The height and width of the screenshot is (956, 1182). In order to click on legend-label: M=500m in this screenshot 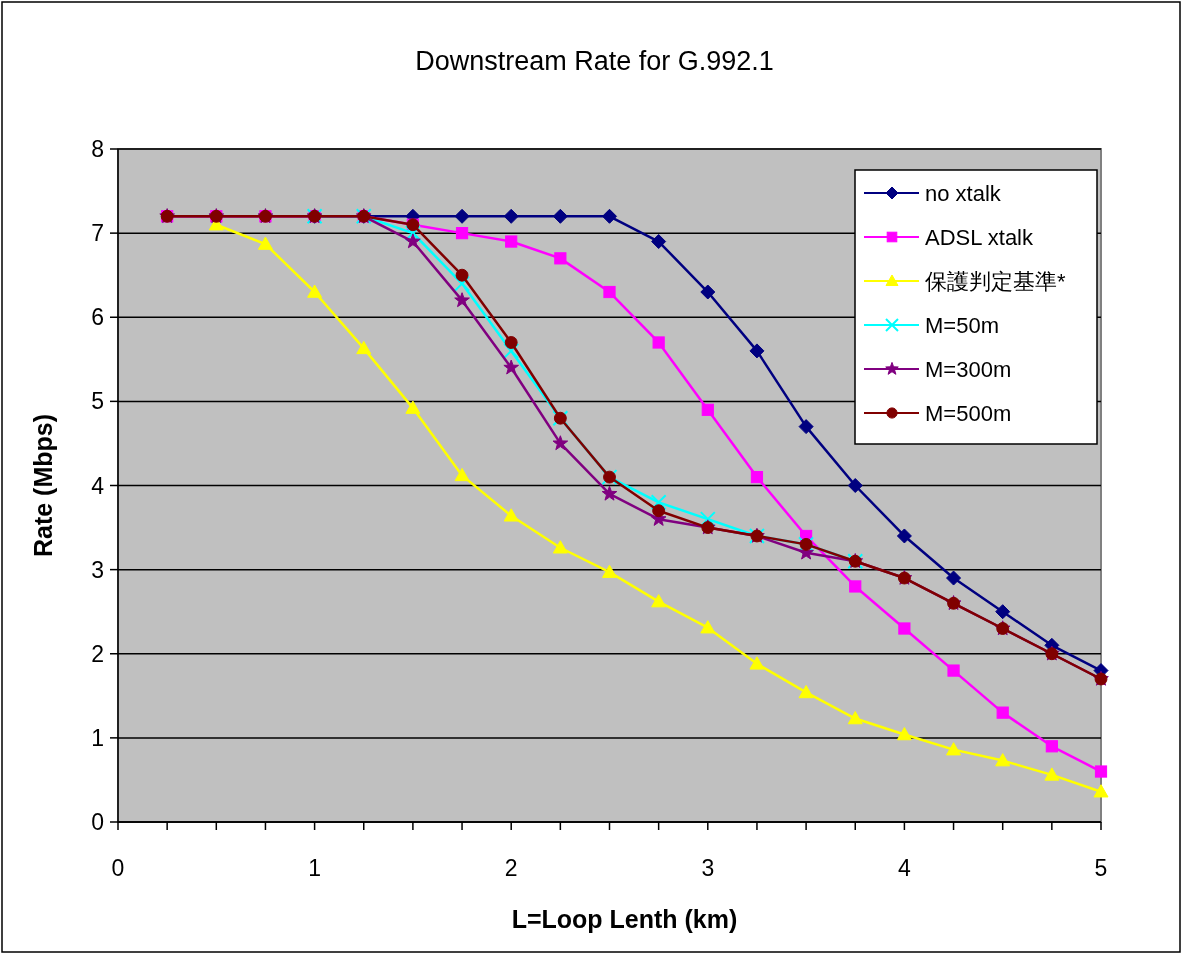, I will do `click(968, 413)`.